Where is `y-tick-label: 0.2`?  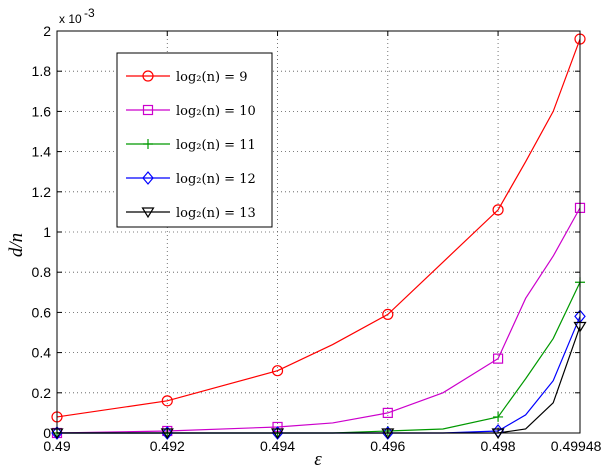
y-tick-label: 0.2 is located at coordinates (42, 393).